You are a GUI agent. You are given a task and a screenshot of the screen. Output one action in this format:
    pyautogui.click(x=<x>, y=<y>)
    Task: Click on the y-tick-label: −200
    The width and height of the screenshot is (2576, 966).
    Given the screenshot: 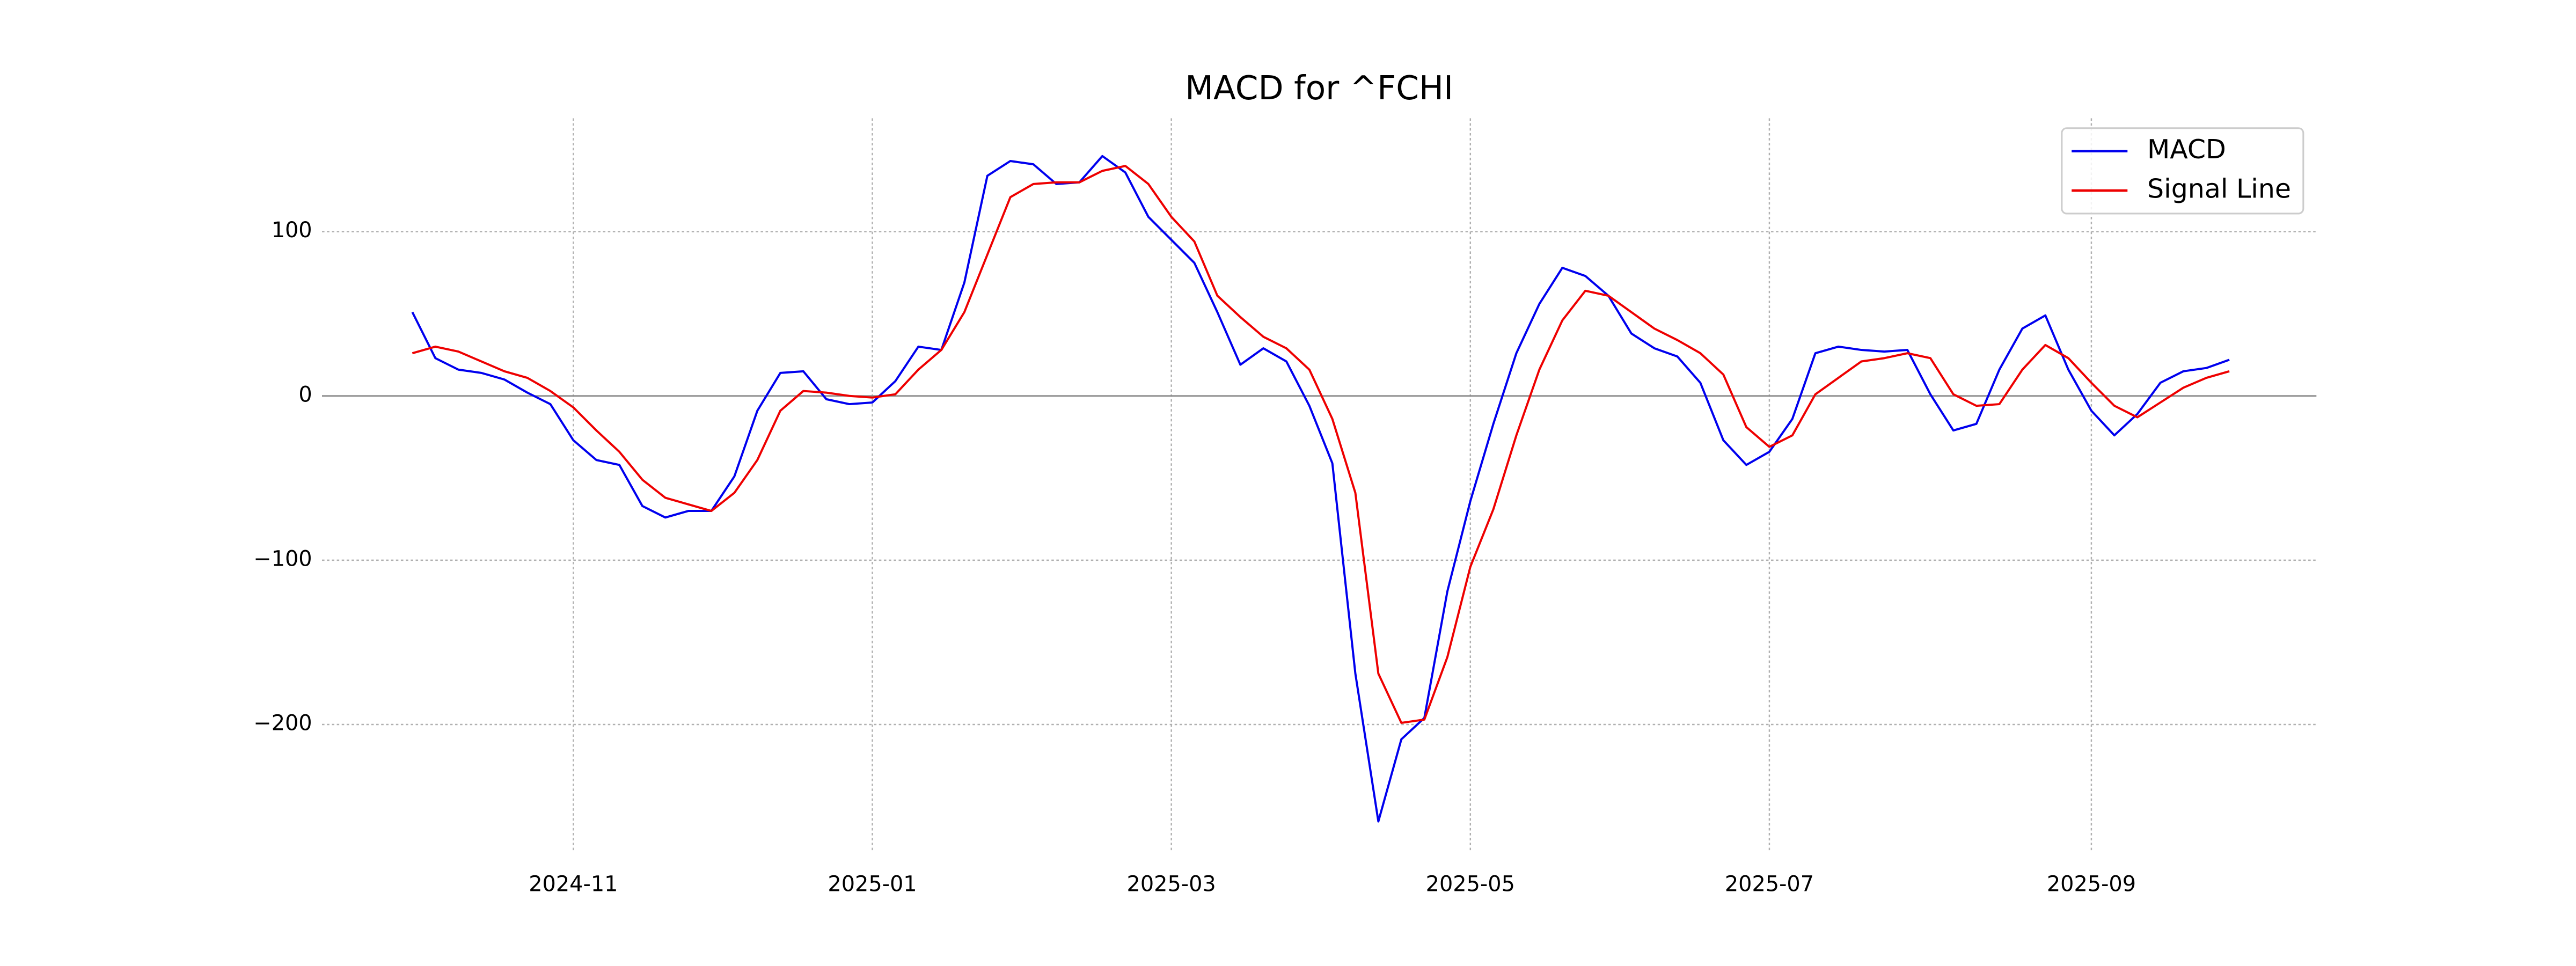 What is the action you would take?
    pyautogui.click(x=282, y=723)
    